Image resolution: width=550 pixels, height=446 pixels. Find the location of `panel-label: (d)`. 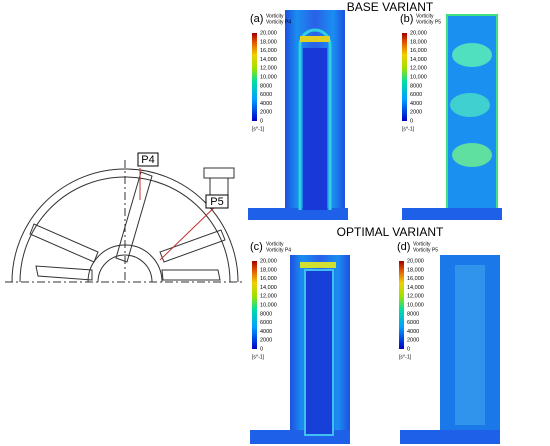

panel-label: (d) is located at coordinates (403, 247).